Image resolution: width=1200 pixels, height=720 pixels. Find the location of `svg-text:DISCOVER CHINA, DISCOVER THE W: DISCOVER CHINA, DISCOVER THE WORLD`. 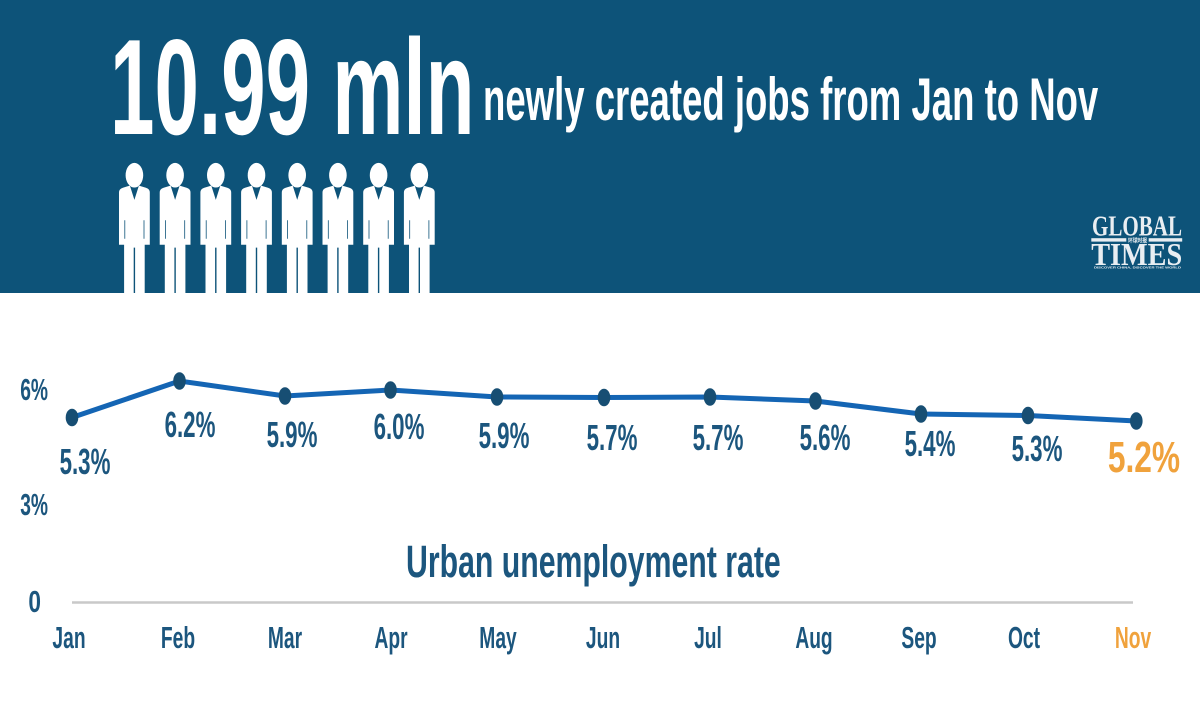

svg-text:DISCOVER CHINA, DISCOVER THE W: DISCOVER CHINA, DISCOVER THE WORLD is located at coordinates (1138, 268).